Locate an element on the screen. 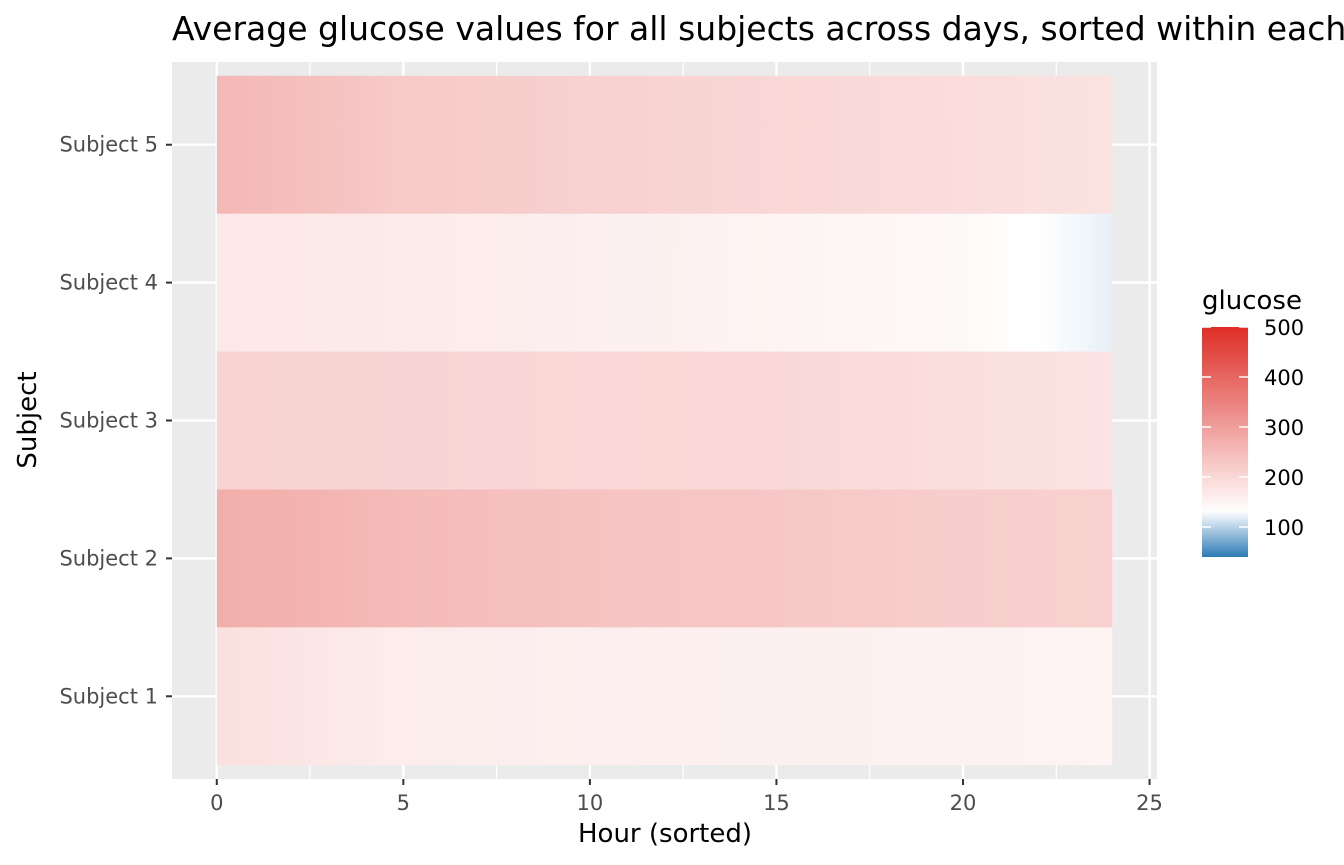 The width and height of the screenshot is (1344, 865). y-tick-label: Subject 1 is located at coordinates (108, 696).